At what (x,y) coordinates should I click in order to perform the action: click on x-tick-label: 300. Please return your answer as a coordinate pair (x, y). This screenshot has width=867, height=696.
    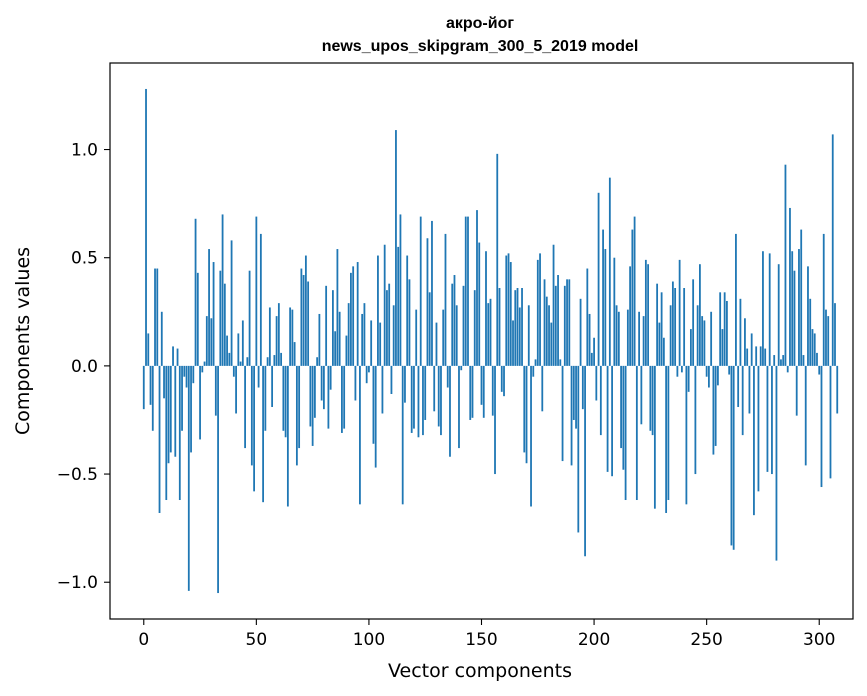
    Looking at the image, I should click on (819, 640).